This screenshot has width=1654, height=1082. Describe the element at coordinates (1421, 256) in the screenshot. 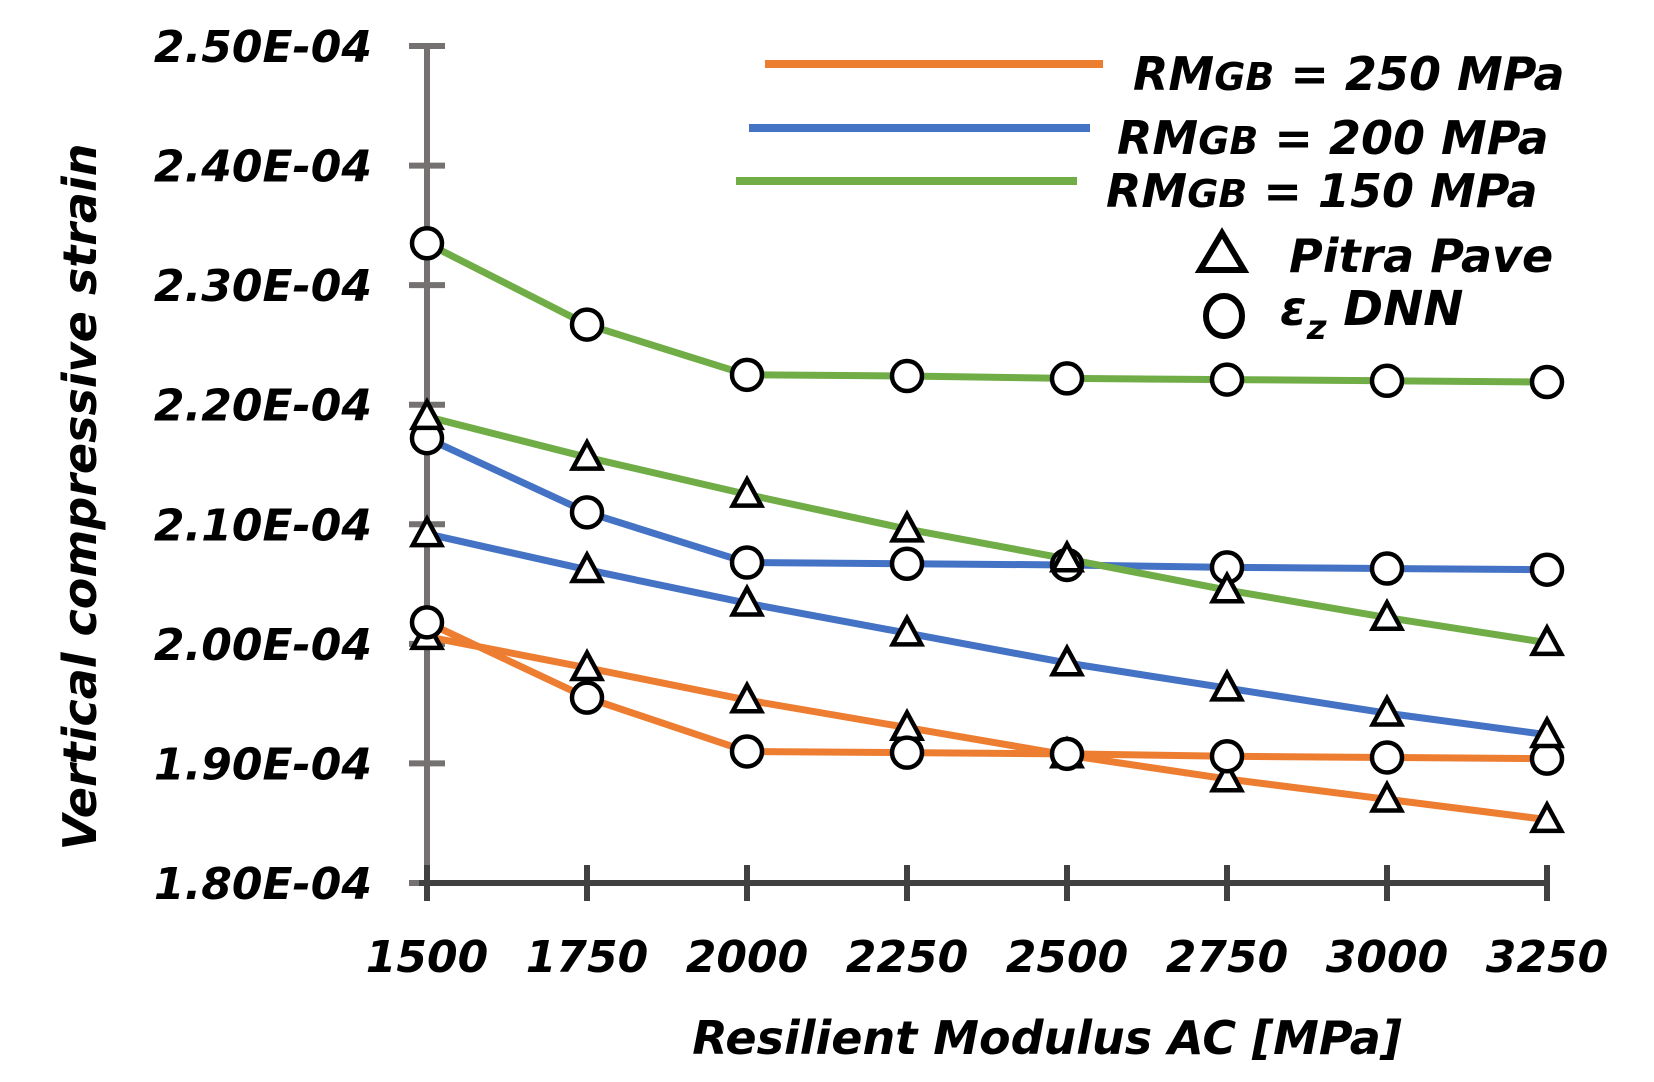

I see `legend-label: Pitra Pave` at that location.